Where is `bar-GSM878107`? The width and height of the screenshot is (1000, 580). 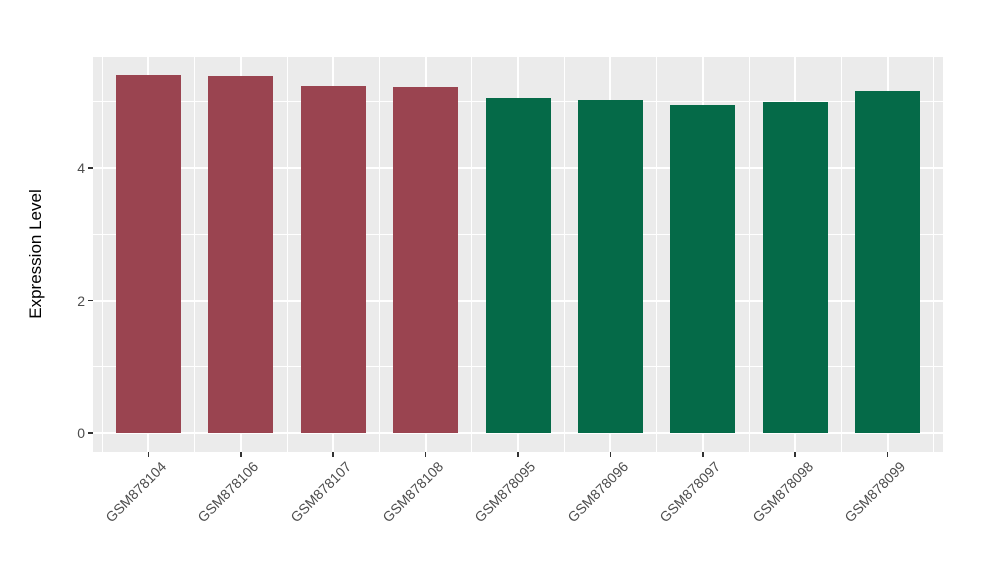 bar-GSM878107 is located at coordinates (333, 259).